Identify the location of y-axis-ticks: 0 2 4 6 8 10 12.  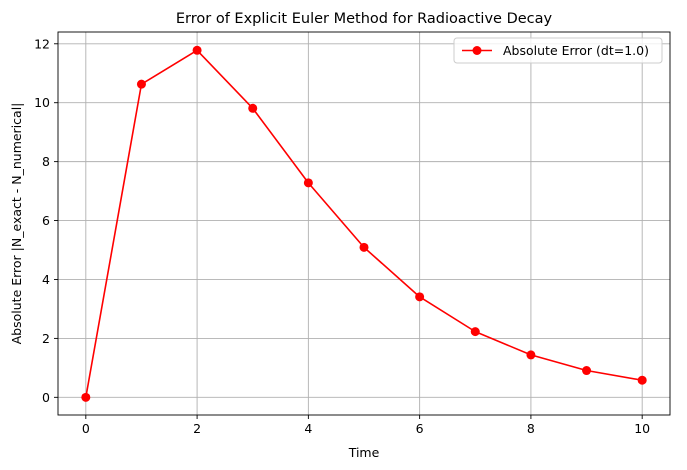
(46, 220).